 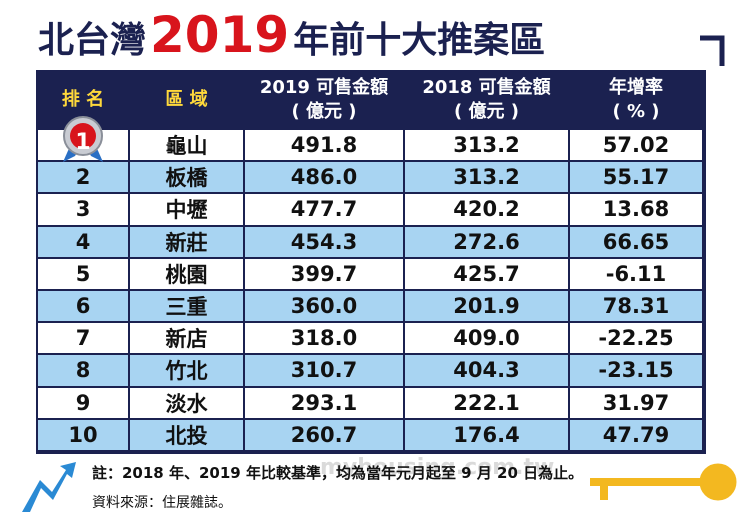 What do you see at coordinates (83, 338) in the screenshot?
I see `table-cell: 7` at bounding box center [83, 338].